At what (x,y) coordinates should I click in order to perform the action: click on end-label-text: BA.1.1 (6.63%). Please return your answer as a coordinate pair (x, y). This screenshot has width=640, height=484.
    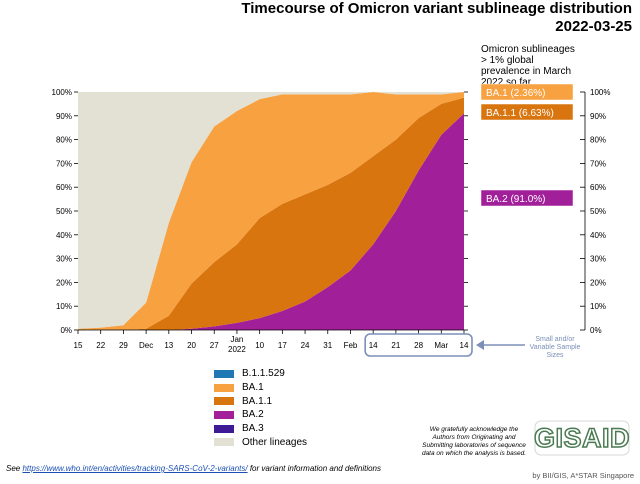
    Looking at the image, I should click on (520, 113).